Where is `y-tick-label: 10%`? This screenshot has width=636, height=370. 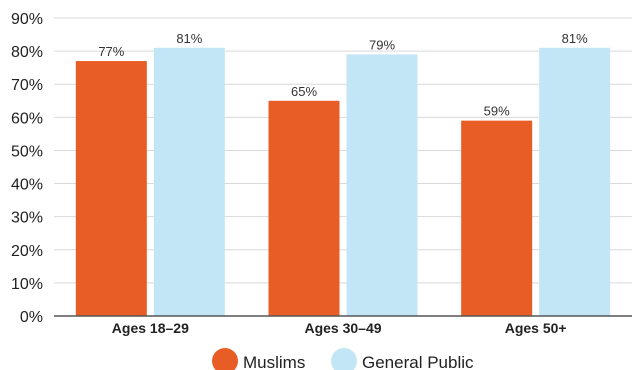
y-tick-label: 10% is located at coordinates (27, 284).